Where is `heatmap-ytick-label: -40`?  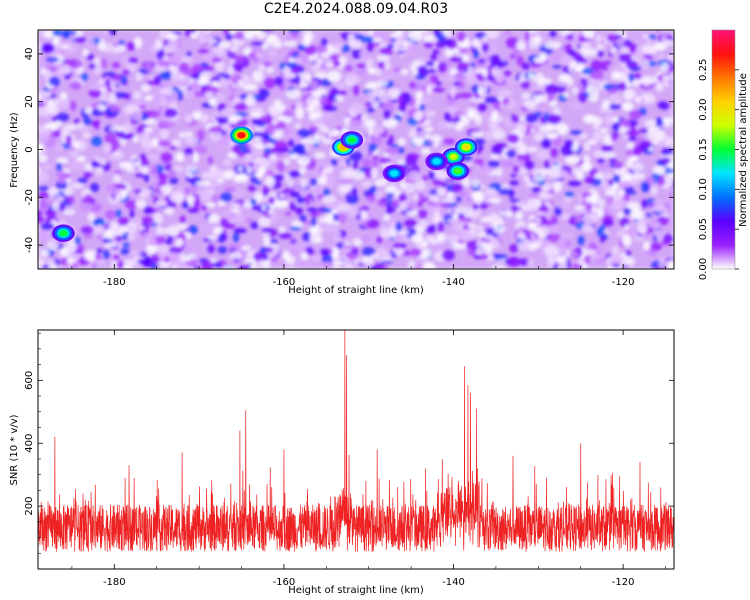
heatmap-ytick-label: -40 is located at coordinates (29, 245).